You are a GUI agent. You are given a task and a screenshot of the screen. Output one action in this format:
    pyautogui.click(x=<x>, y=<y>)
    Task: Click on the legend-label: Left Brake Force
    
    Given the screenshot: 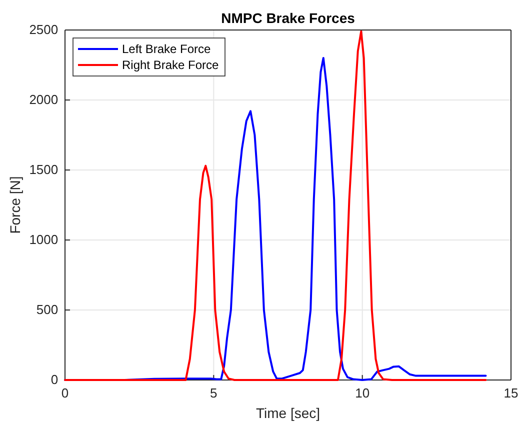 What is the action you would take?
    pyautogui.click(x=167, y=49)
    